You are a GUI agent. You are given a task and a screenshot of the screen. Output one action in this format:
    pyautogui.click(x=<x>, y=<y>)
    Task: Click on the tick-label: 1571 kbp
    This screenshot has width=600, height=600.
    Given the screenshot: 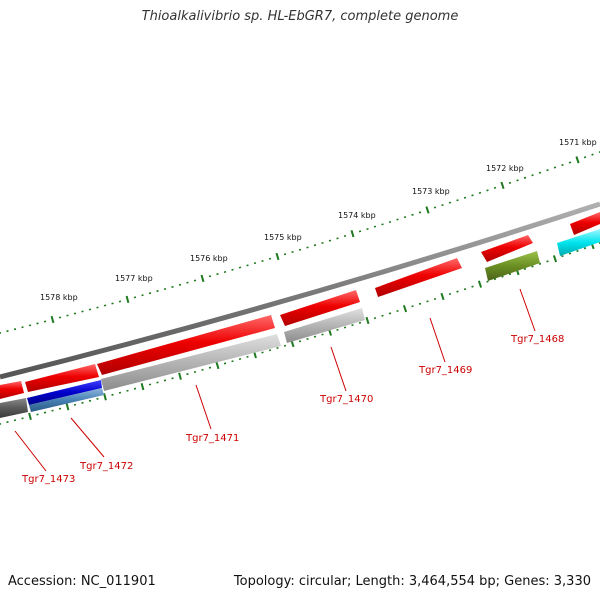 What is the action you would take?
    pyautogui.click(x=578, y=142)
    